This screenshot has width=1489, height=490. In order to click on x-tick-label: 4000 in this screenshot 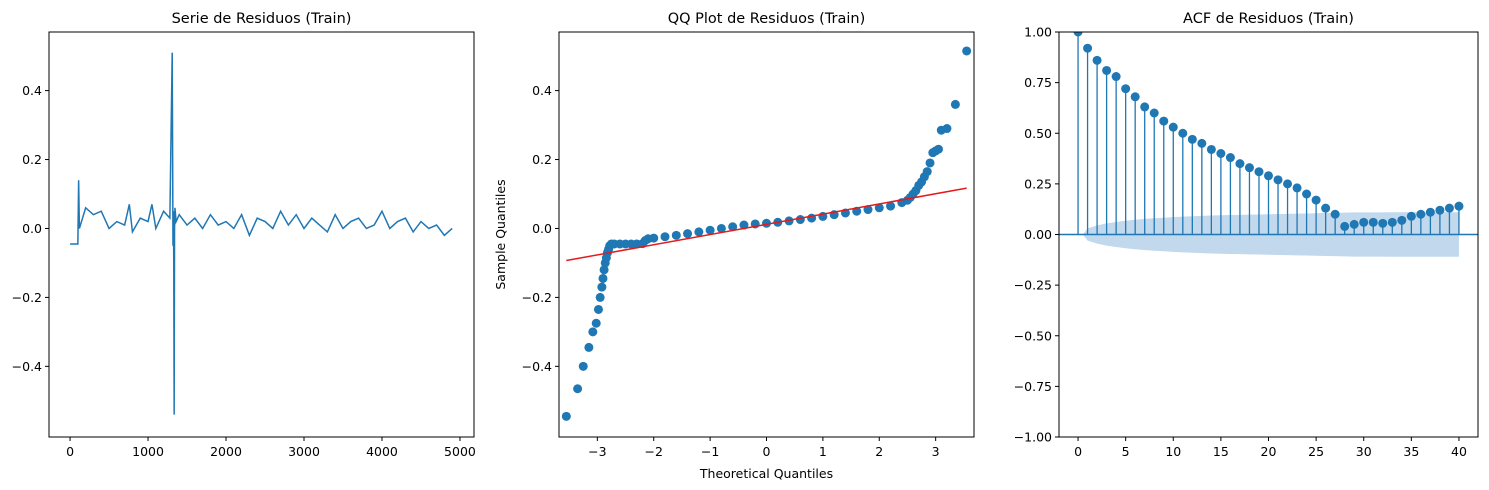, I will do `click(382, 451)`.